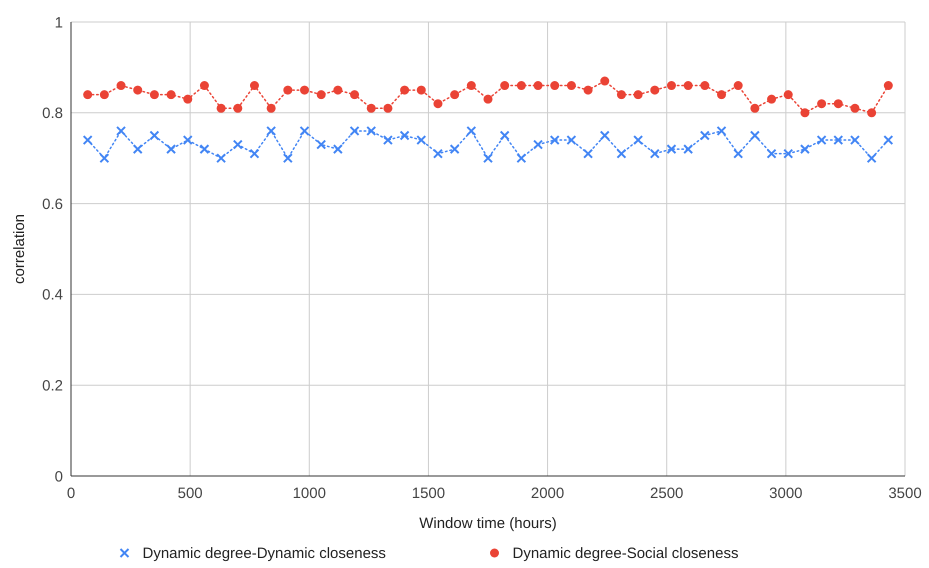  Describe the element at coordinates (905, 493) in the screenshot. I see `x-tick-label: 3500` at that location.